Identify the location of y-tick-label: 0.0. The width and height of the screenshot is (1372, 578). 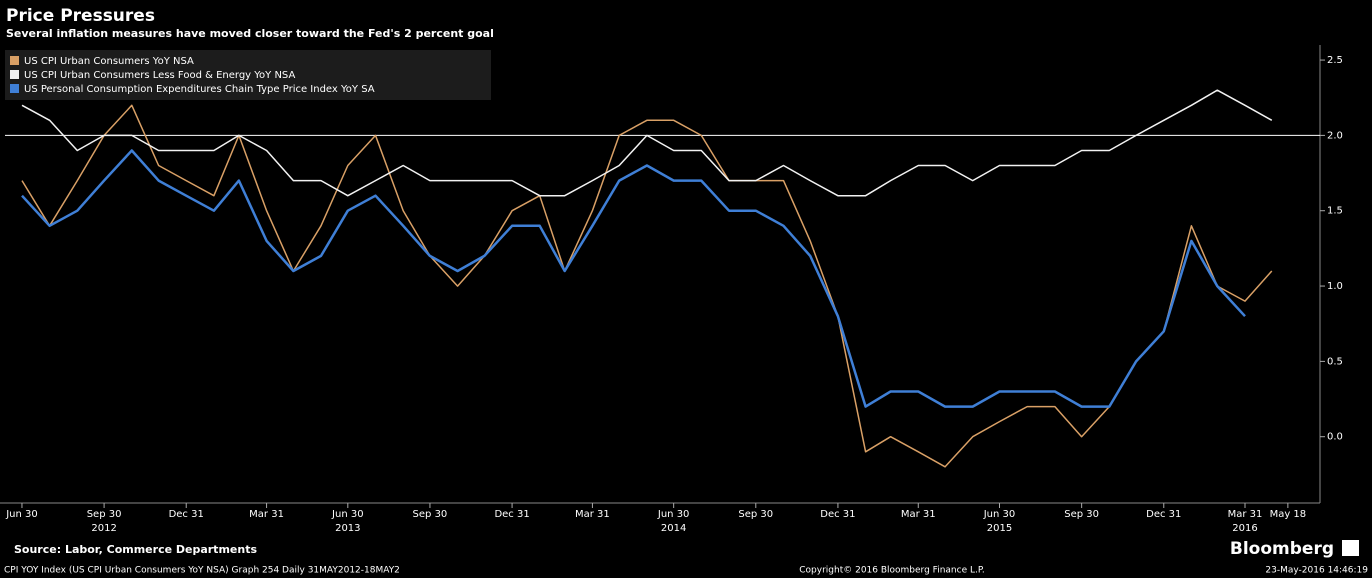
(1335, 437).